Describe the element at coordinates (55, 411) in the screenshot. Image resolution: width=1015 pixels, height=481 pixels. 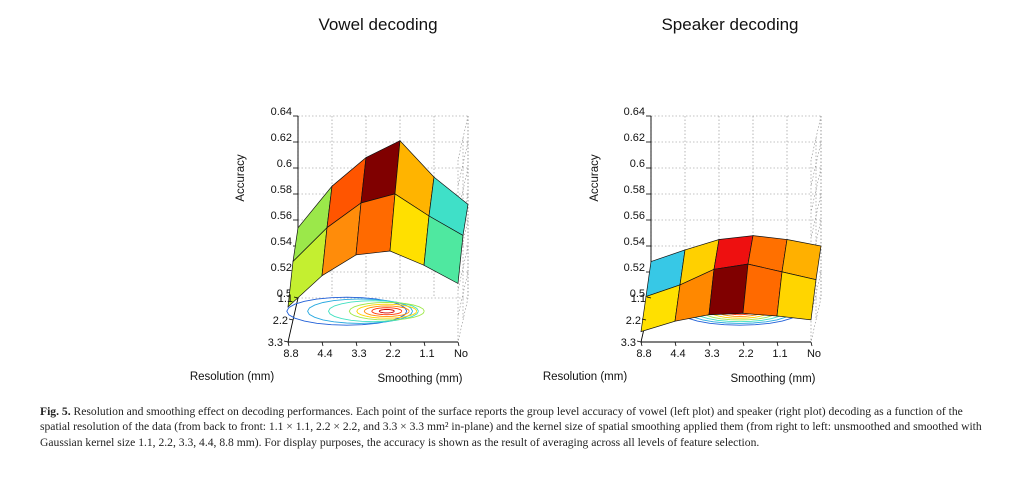
I see `caption-label: Fig. 5.` at that location.